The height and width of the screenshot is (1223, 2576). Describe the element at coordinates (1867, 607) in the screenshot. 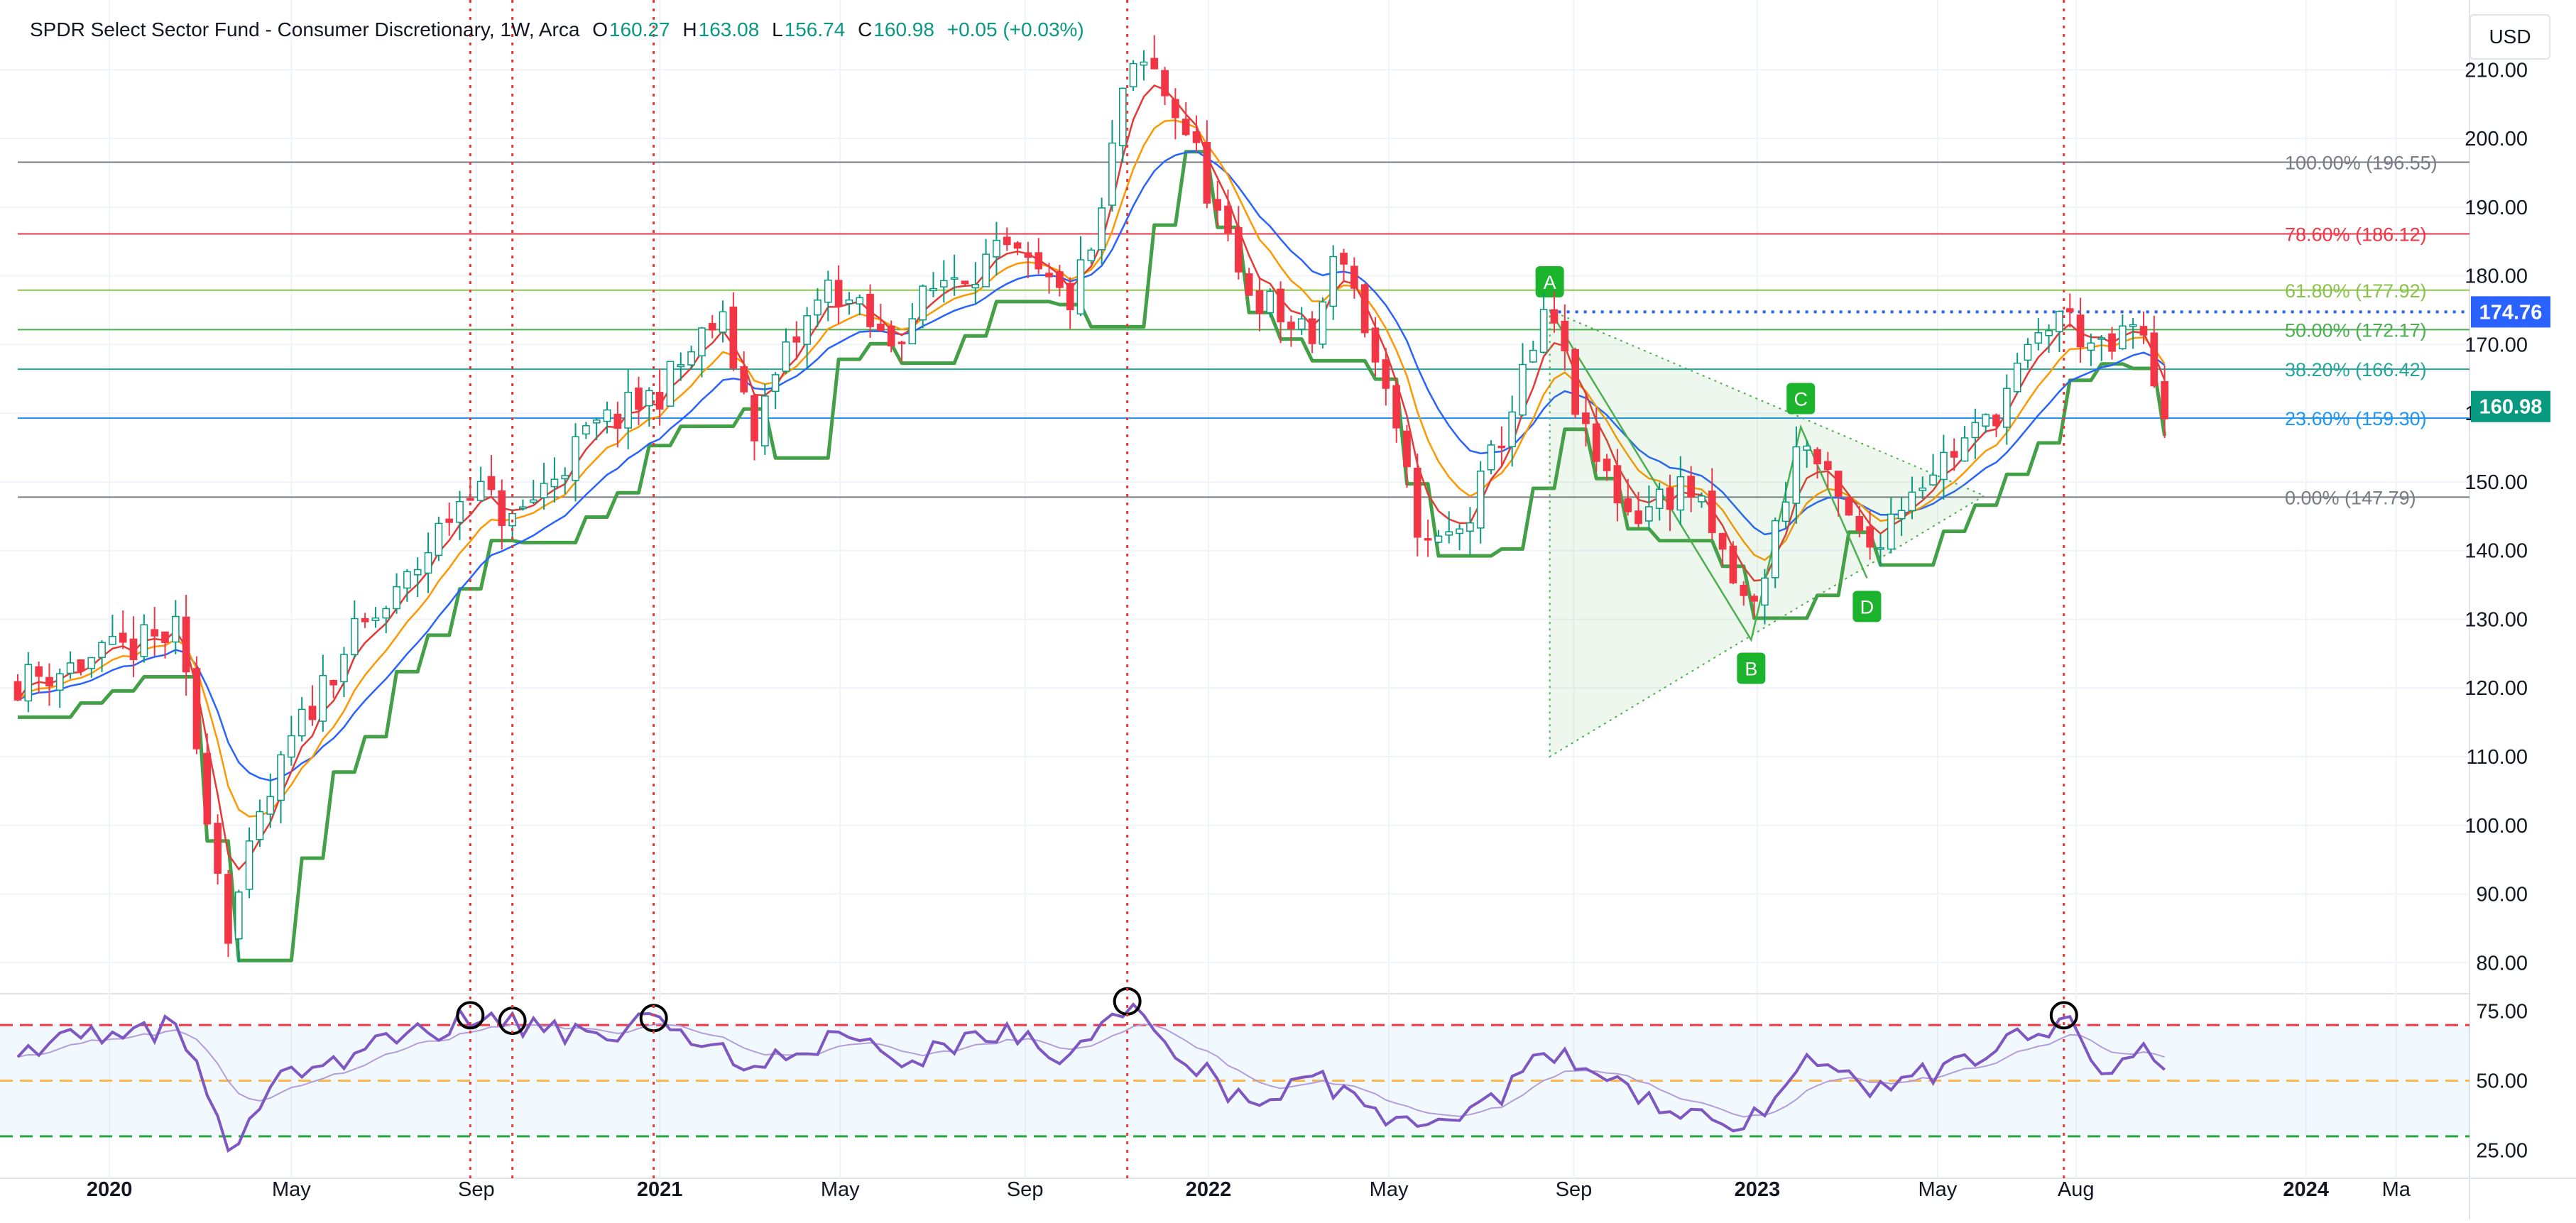

I see `pattern-point-label: D` at that location.